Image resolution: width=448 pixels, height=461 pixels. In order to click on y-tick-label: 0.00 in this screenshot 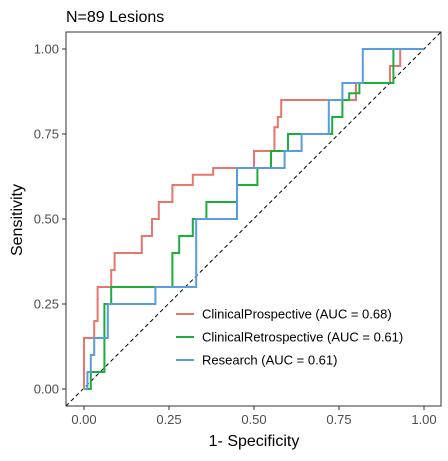, I will do `click(46, 389)`.